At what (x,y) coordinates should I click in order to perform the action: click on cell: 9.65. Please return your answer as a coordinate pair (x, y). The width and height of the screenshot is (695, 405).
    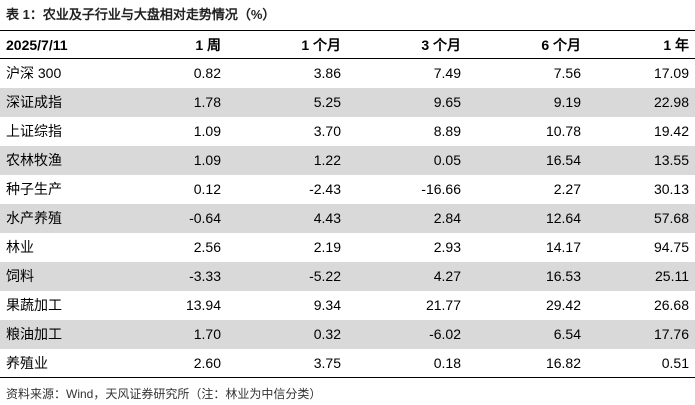
    Looking at the image, I should click on (407, 102).